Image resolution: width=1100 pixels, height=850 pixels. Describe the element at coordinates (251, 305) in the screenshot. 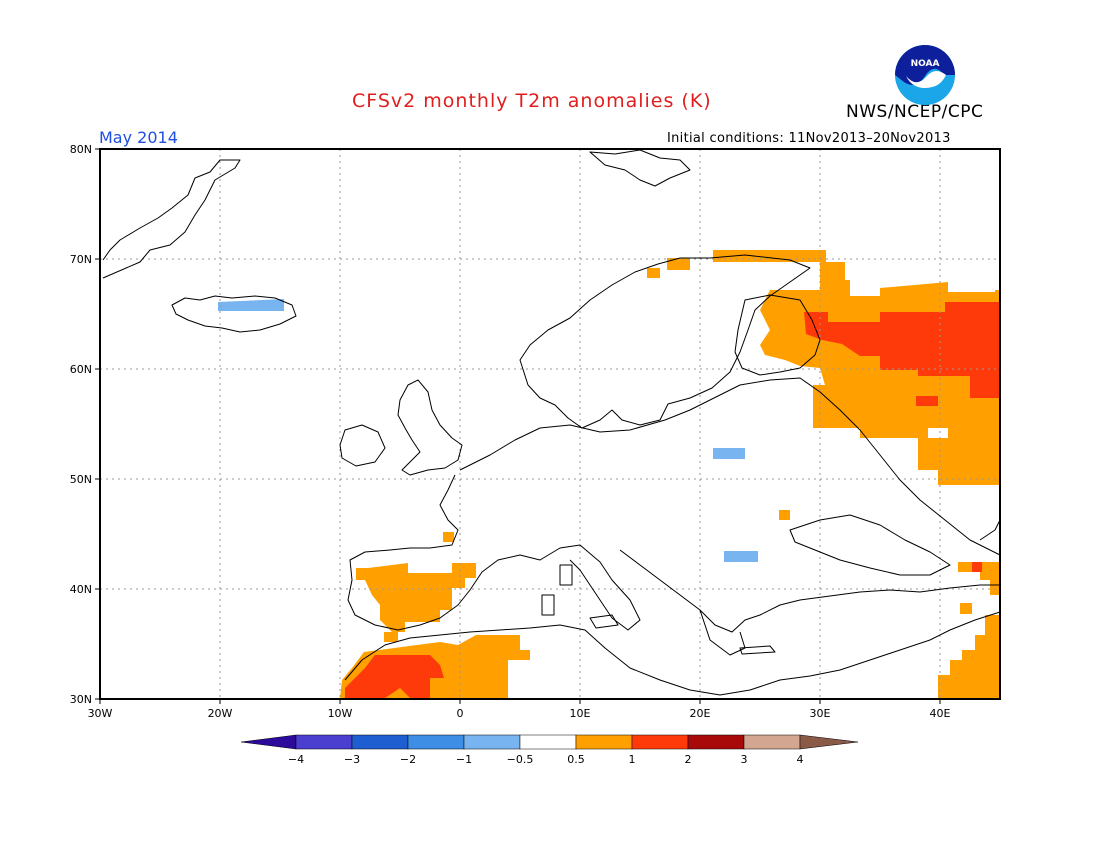

I see `region-iceland` at that location.